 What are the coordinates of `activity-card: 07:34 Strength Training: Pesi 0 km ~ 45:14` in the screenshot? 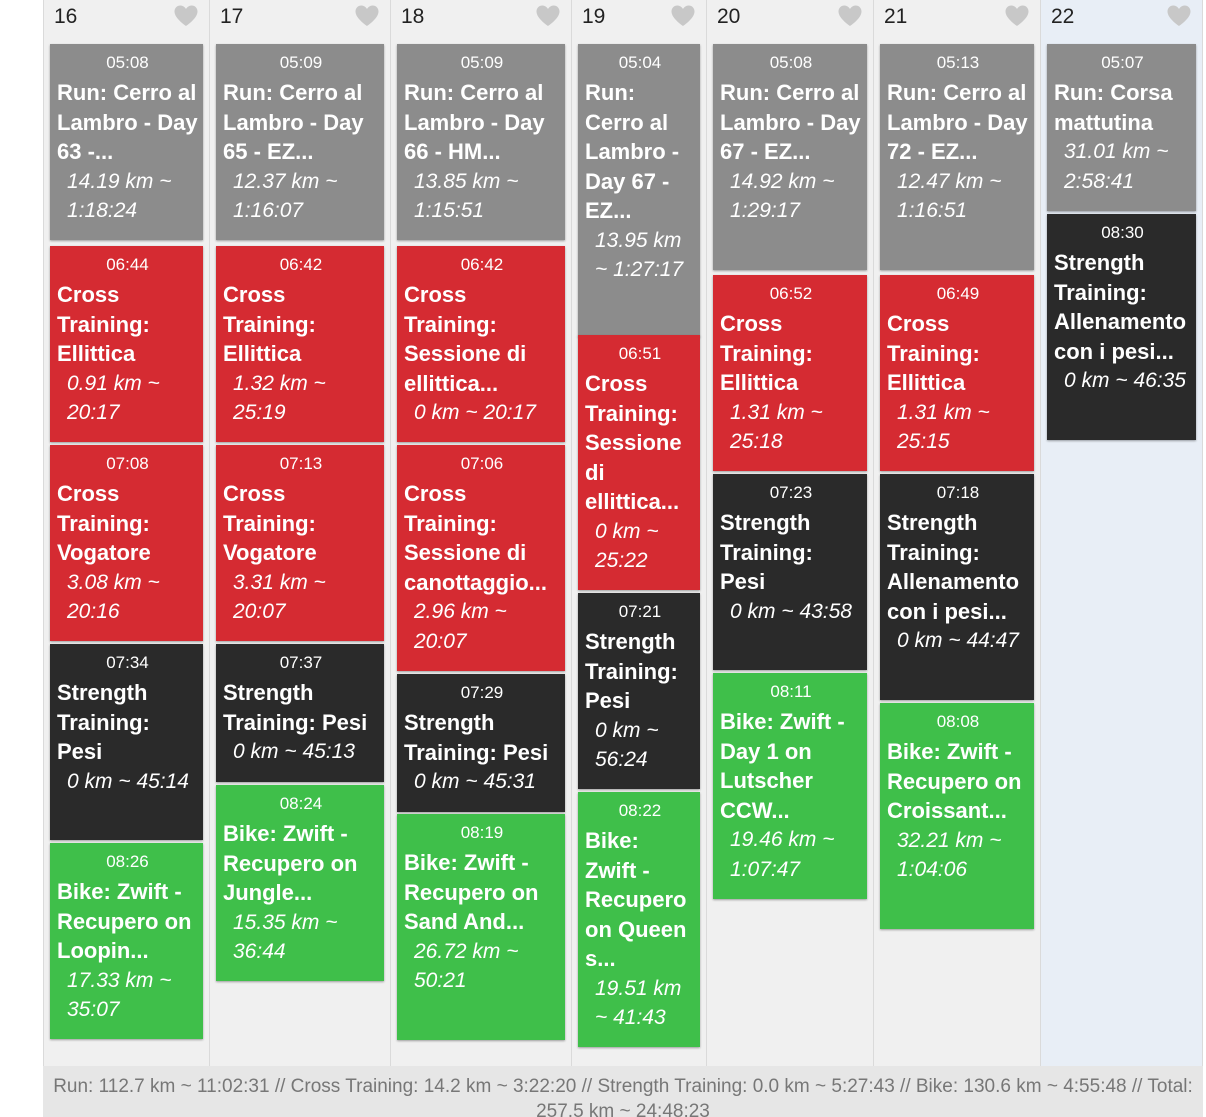 It's located at (126, 742).